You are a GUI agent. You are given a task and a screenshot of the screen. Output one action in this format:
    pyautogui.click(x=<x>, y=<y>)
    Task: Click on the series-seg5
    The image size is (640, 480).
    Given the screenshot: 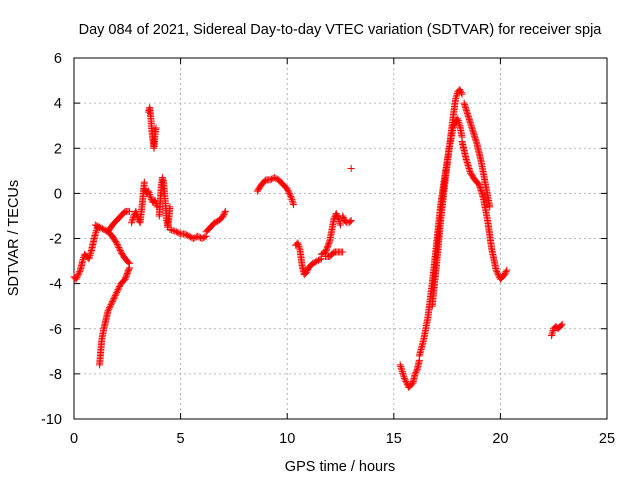 What is the action you would take?
    pyautogui.click(x=138, y=202)
    